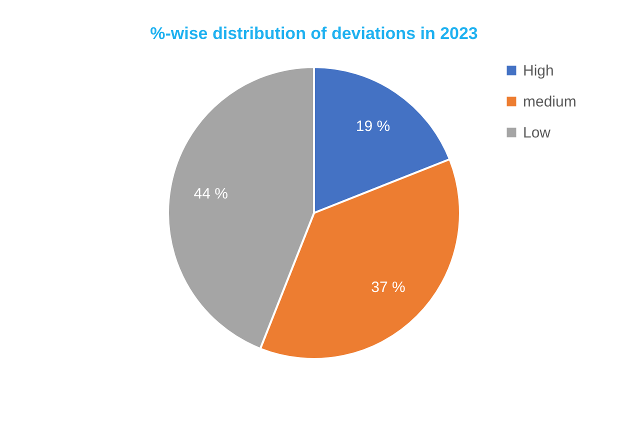 The height and width of the screenshot is (432, 622). What do you see at coordinates (373, 127) in the screenshot?
I see `data-label: 19 %` at bounding box center [373, 127].